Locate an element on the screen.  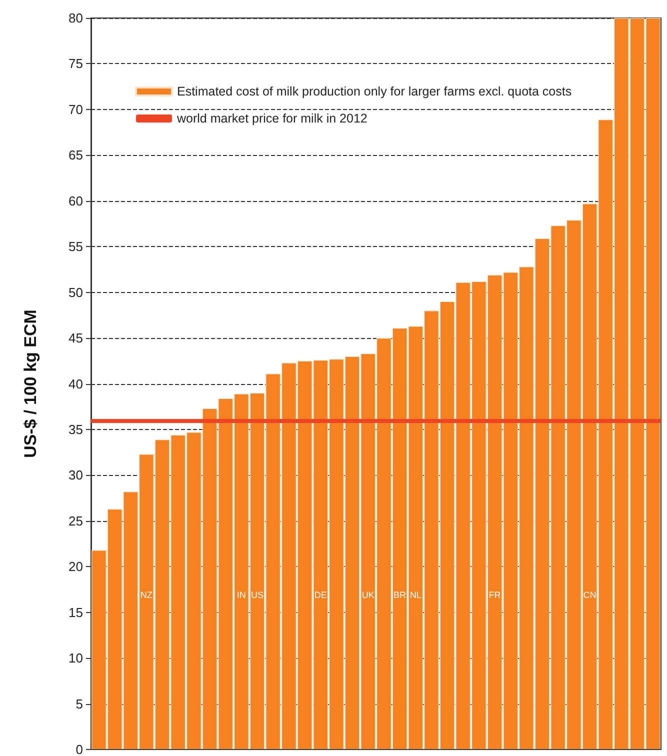
x-tick-label: NL is located at coordinates (416, 595).